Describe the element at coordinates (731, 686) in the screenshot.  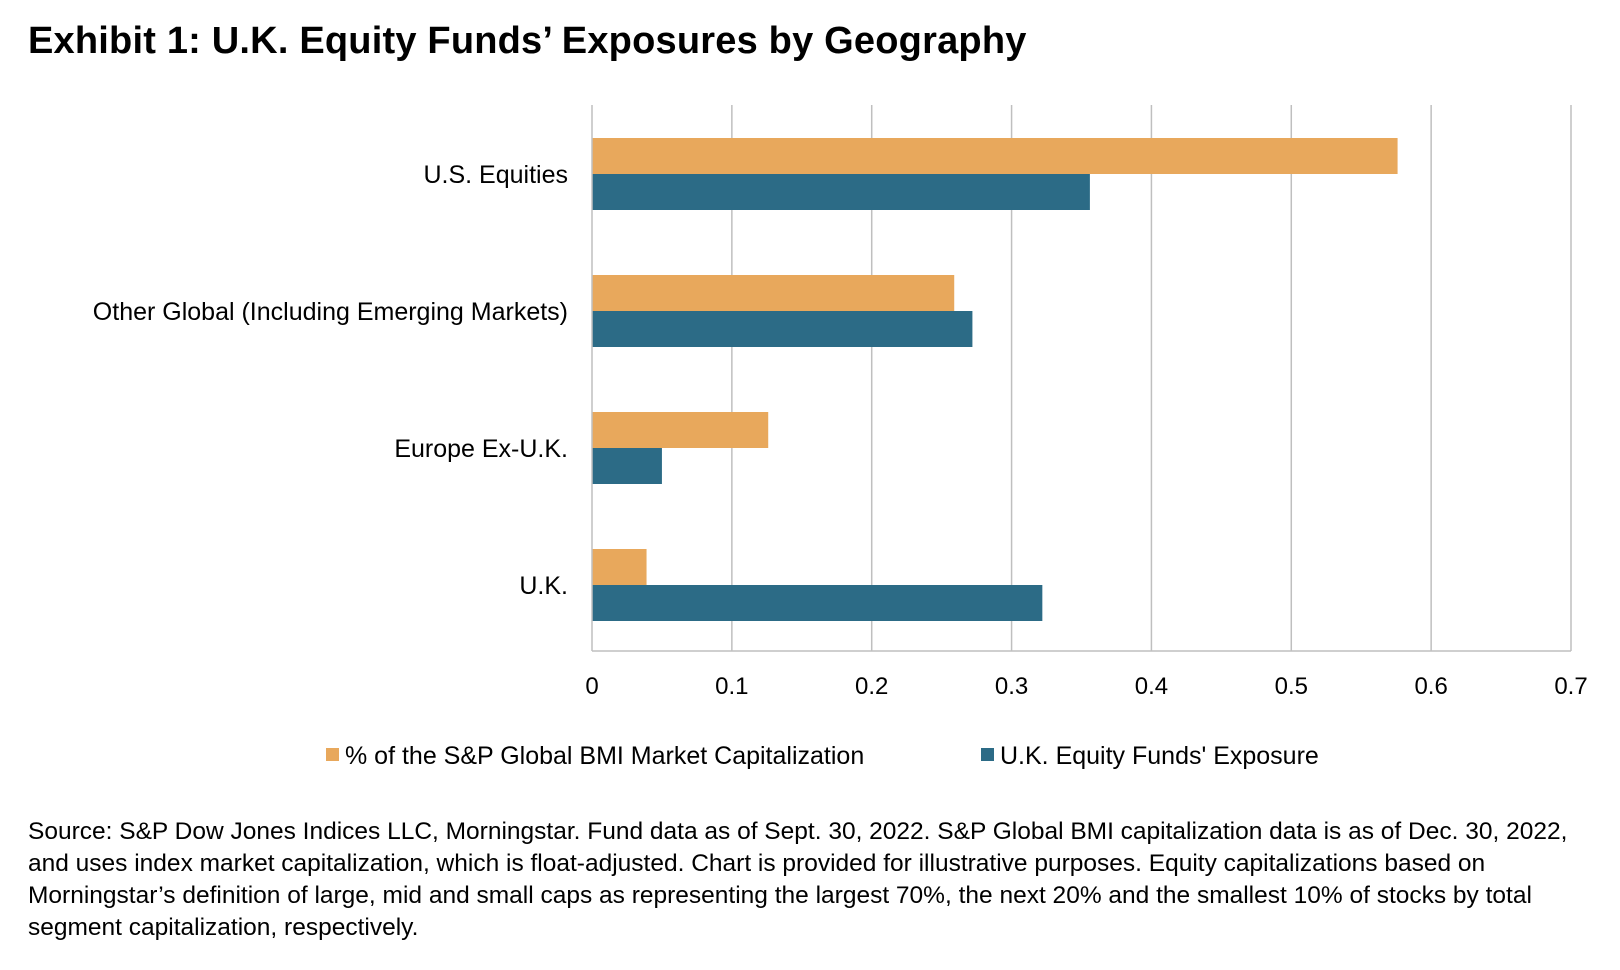
I see `x-tick-label: 0.1` at that location.